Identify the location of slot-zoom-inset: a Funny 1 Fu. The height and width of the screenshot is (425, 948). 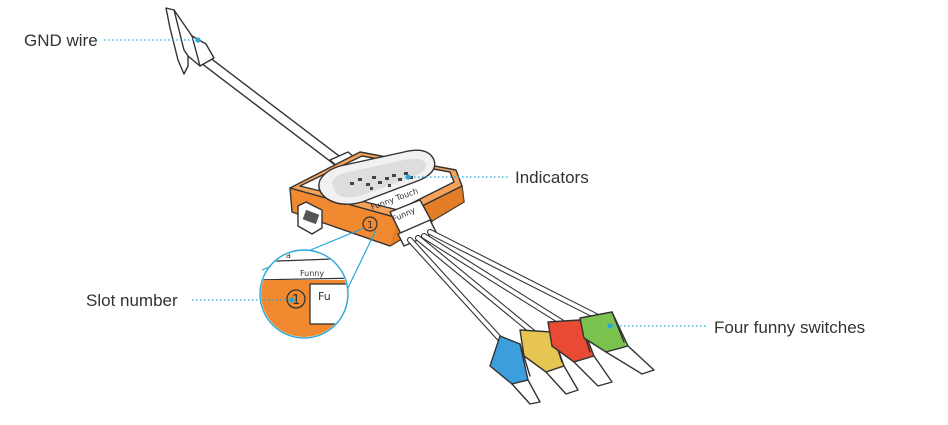
(318, 283).